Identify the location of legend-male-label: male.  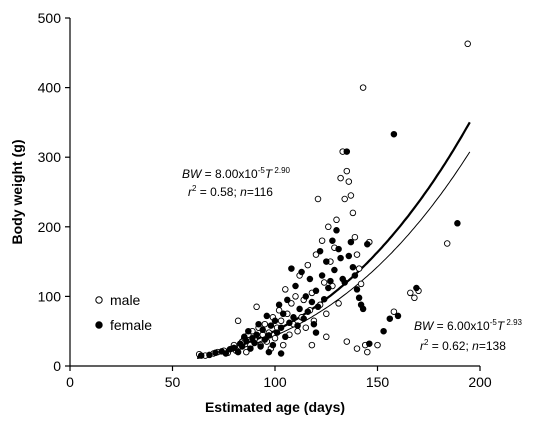
(125, 300).